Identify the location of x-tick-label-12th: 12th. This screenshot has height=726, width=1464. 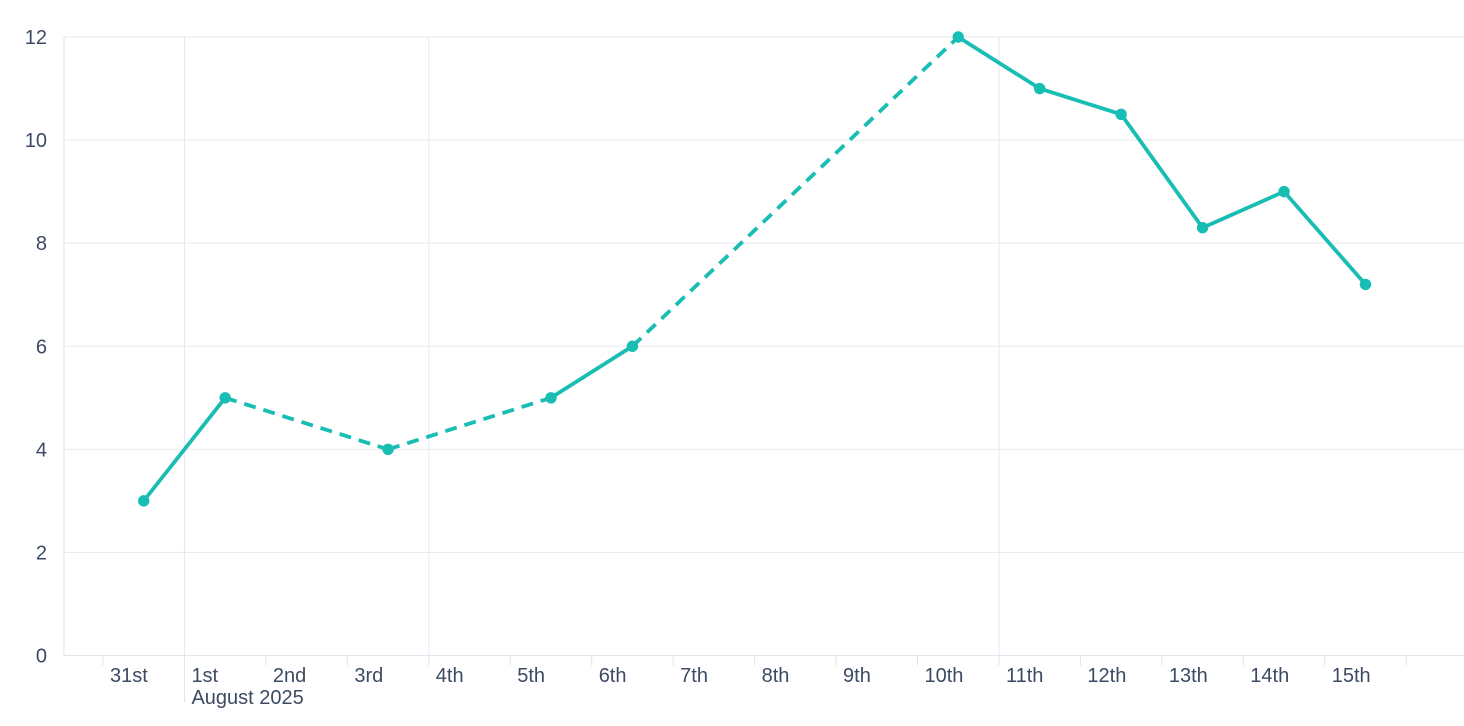
(1106, 676).